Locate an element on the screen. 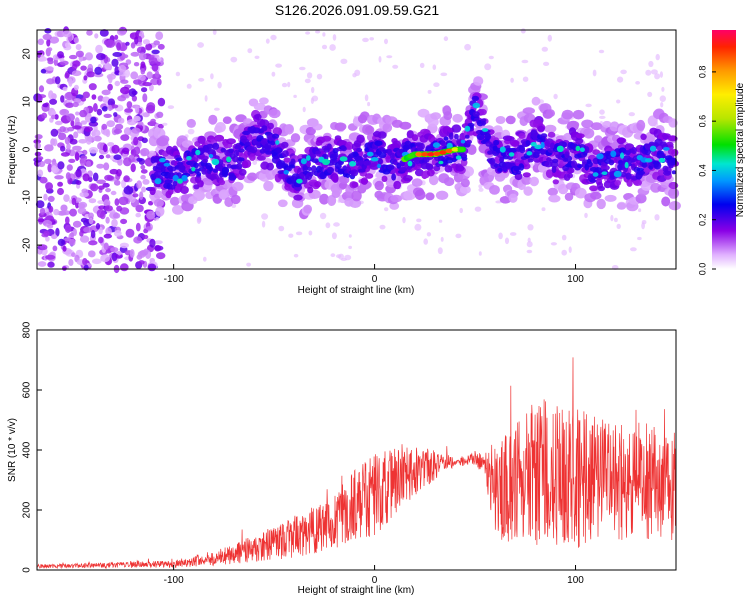  y-tick-label: 400 is located at coordinates (27, 449).